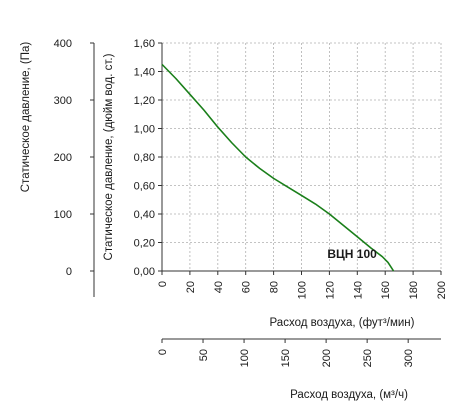 This screenshot has height=420, width=450. I want to click on y2-tick-label: 400, so click(63, 44).